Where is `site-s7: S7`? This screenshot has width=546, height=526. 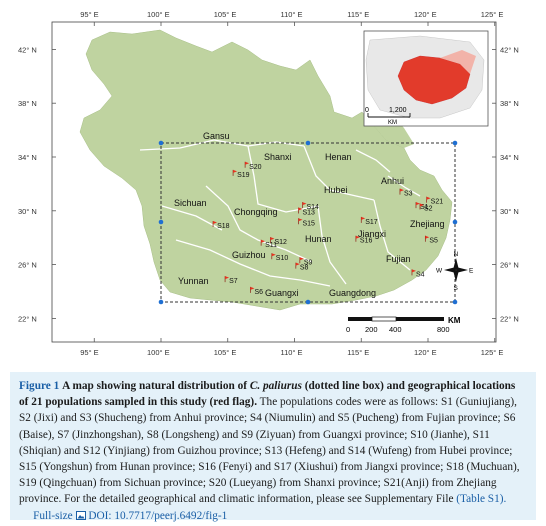
site-s7: S7 is located at coordinates (231, 280).